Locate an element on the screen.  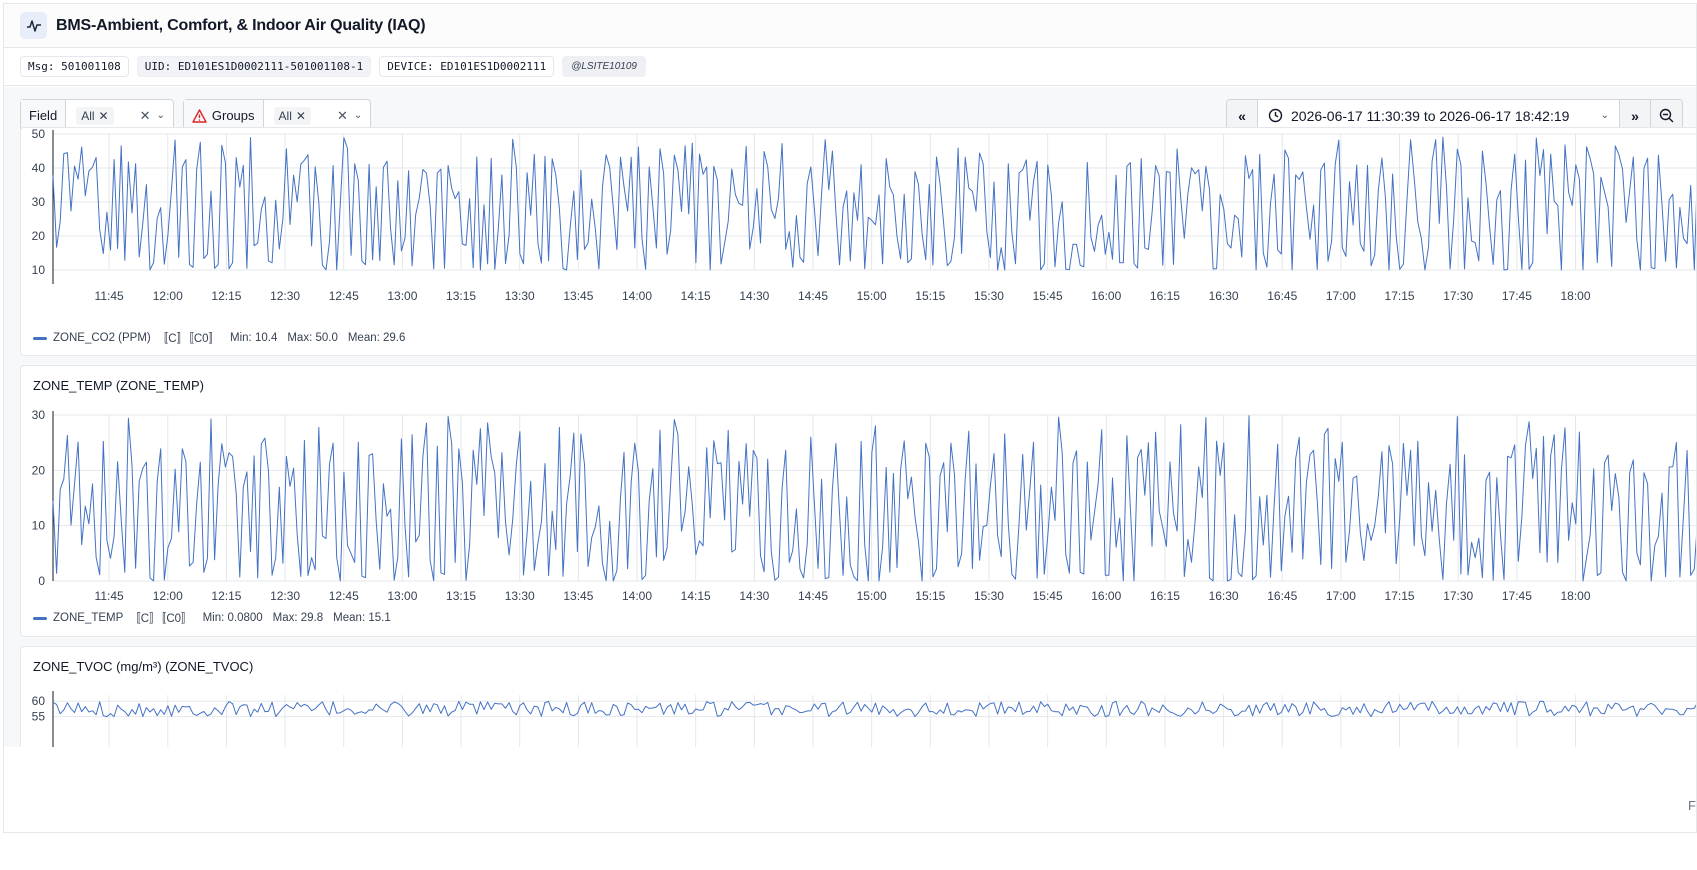
legend-min: Min: 0.0800 is located at coordinates (232, 618).